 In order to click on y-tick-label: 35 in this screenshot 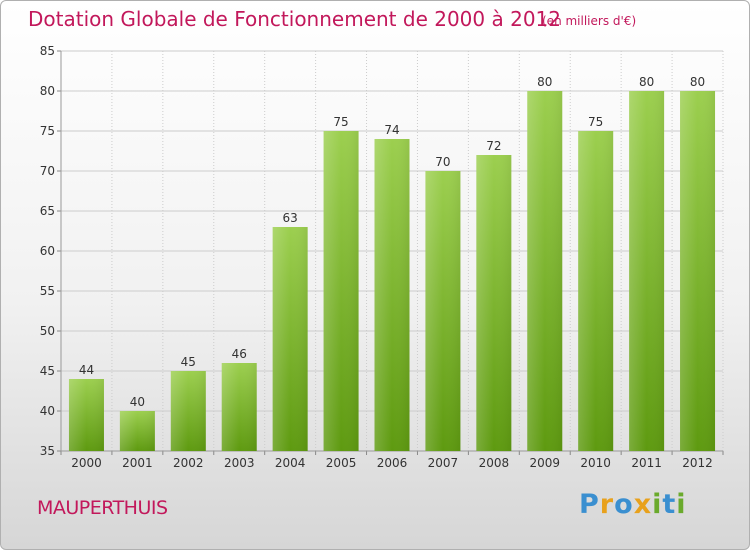, I will do `click(47, 451)`.